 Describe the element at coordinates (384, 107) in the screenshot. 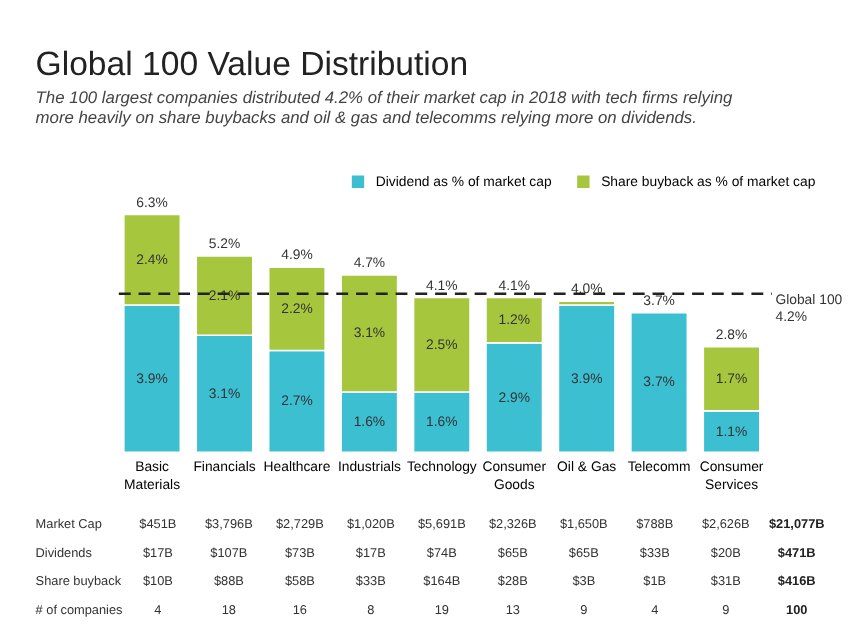

I see `chart-subtitle: The 100 largest companies distributed 4.2% of their market cap in 2018 with tech firms relying more heavily on share buybacks and oil & gas and telecomms relying more on dividends.` at that location.